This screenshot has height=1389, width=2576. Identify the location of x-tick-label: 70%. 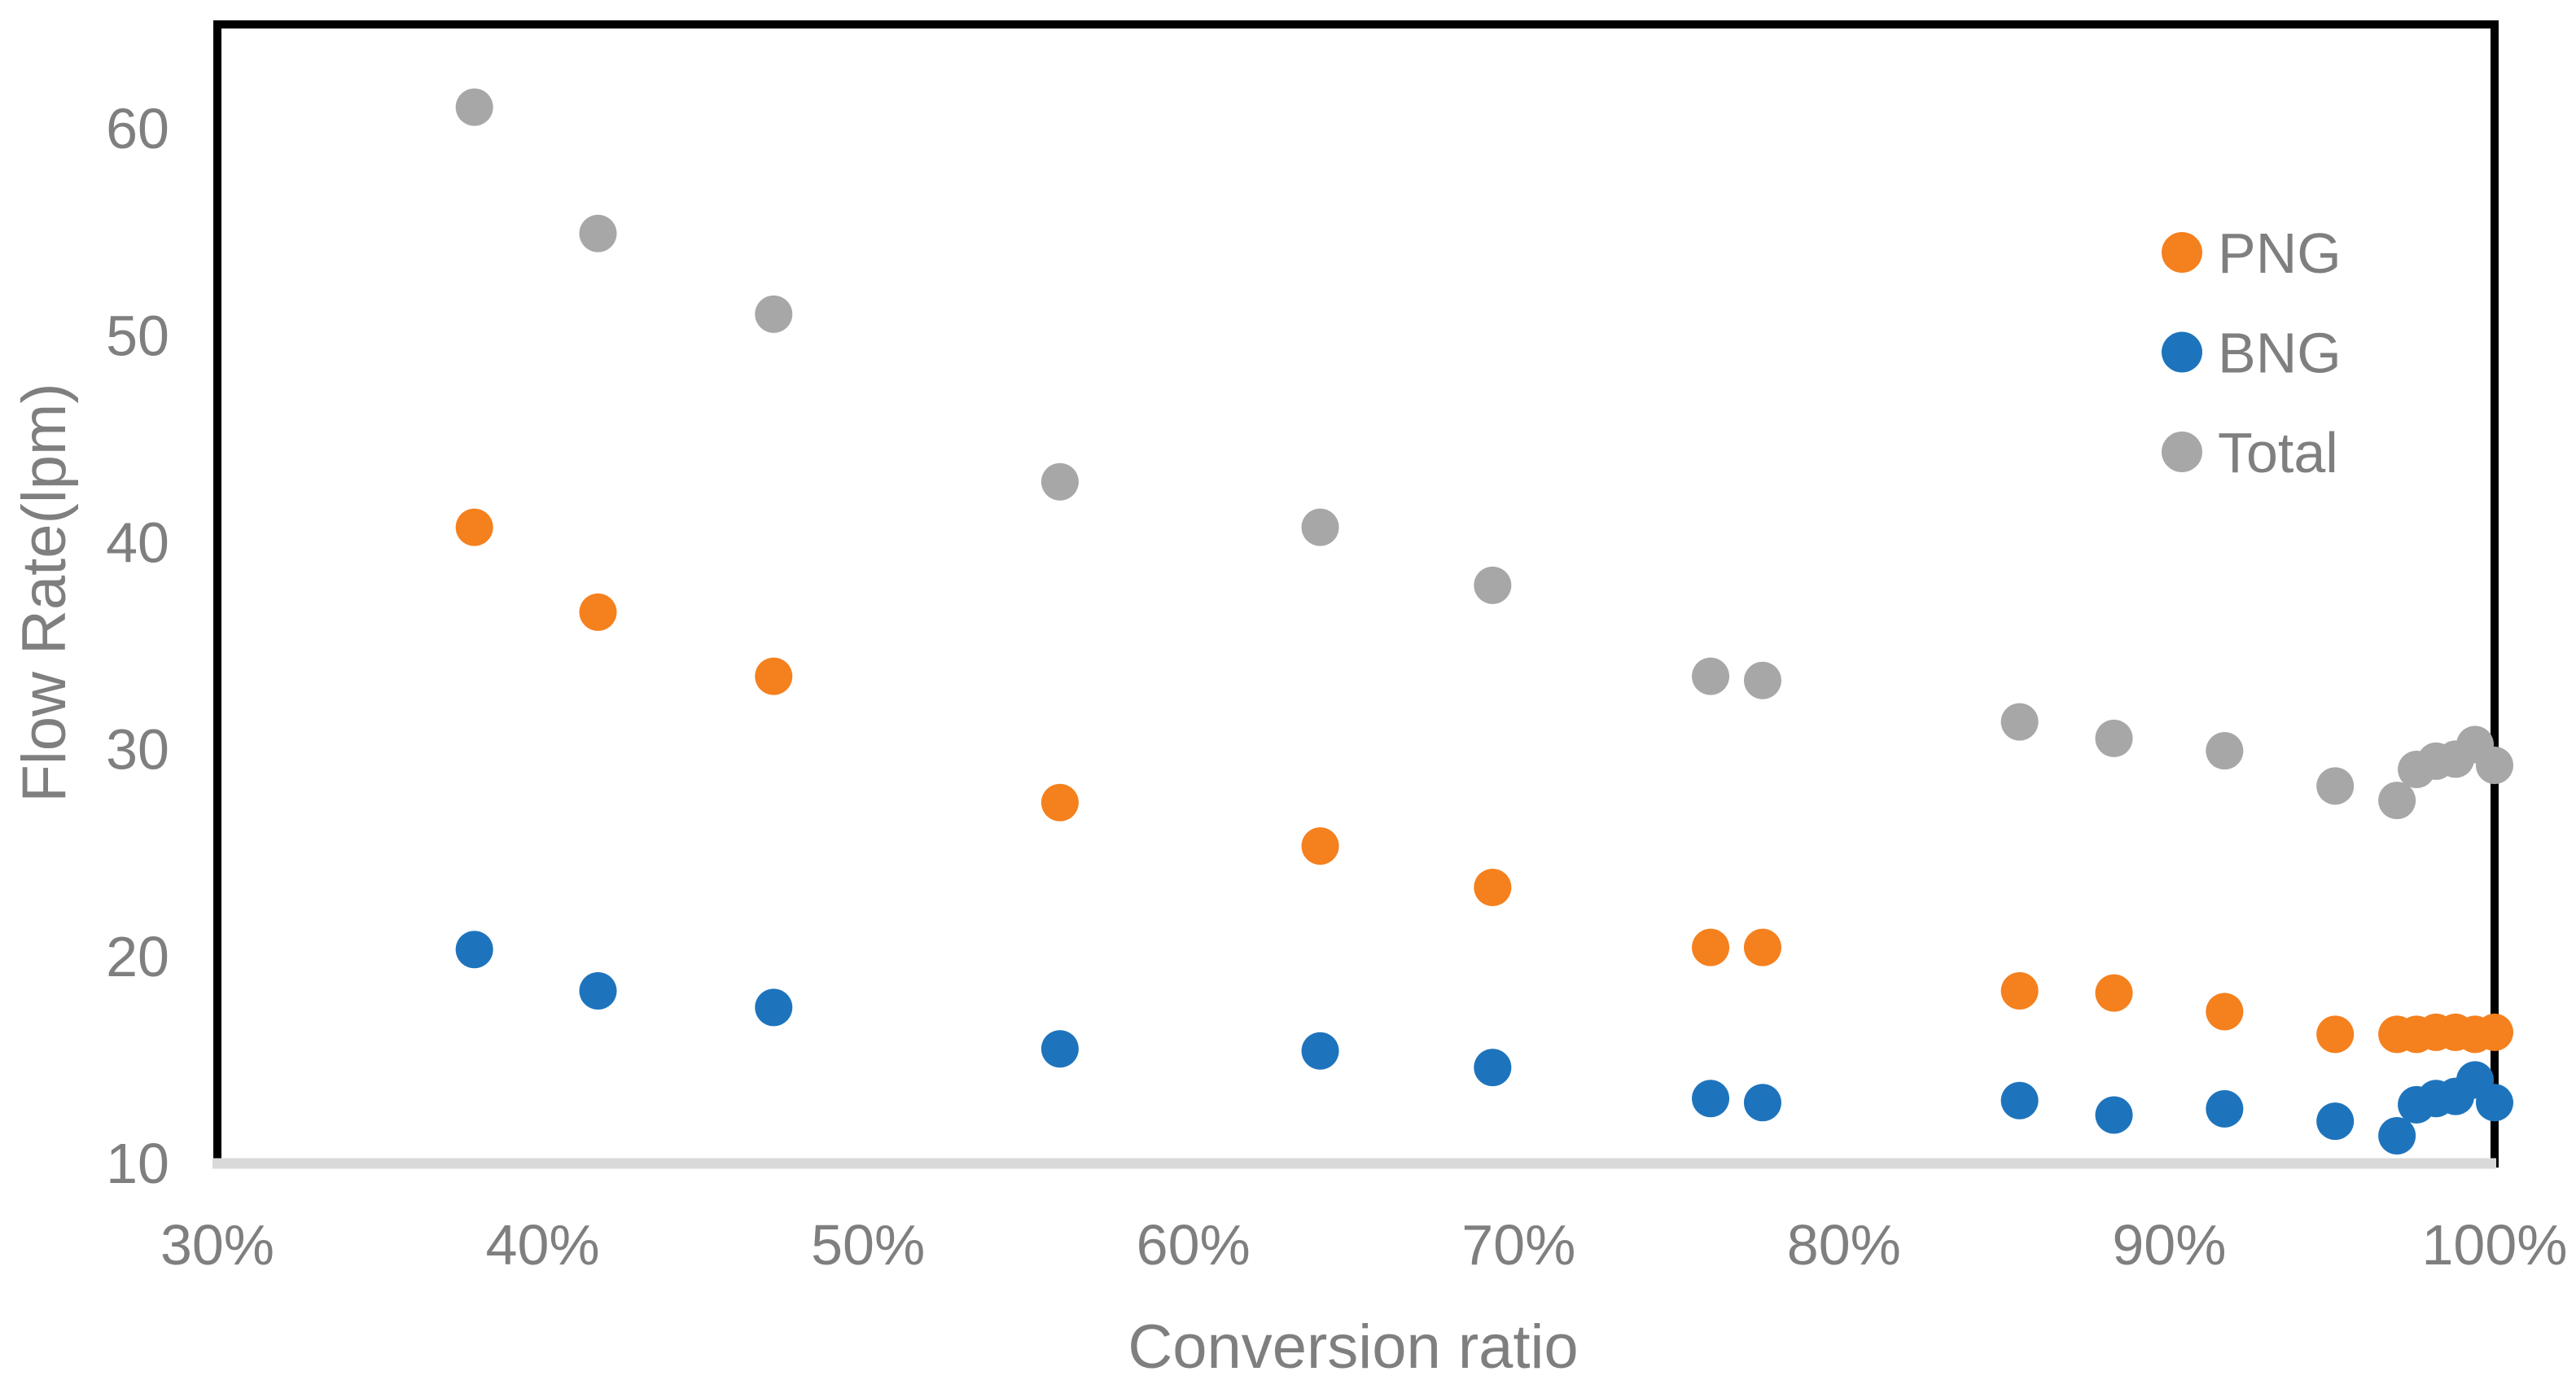
(1518, 1245).